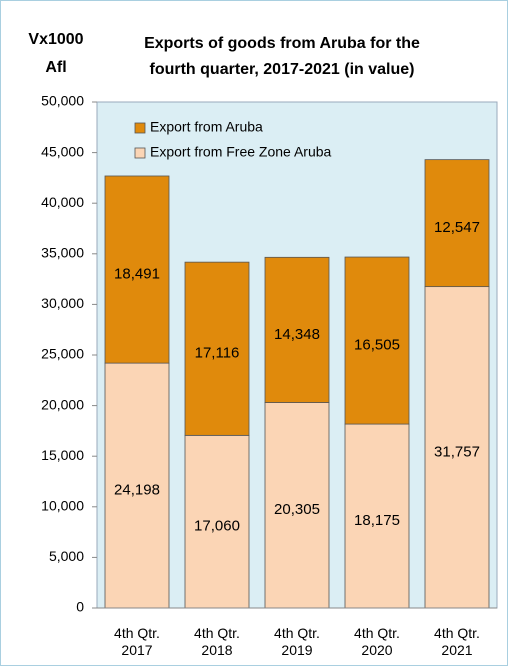  Describe the element at coordinates (217, 641) in the screenshot. I see `x-tick-label: 4th Qtr. 2018` at that location.